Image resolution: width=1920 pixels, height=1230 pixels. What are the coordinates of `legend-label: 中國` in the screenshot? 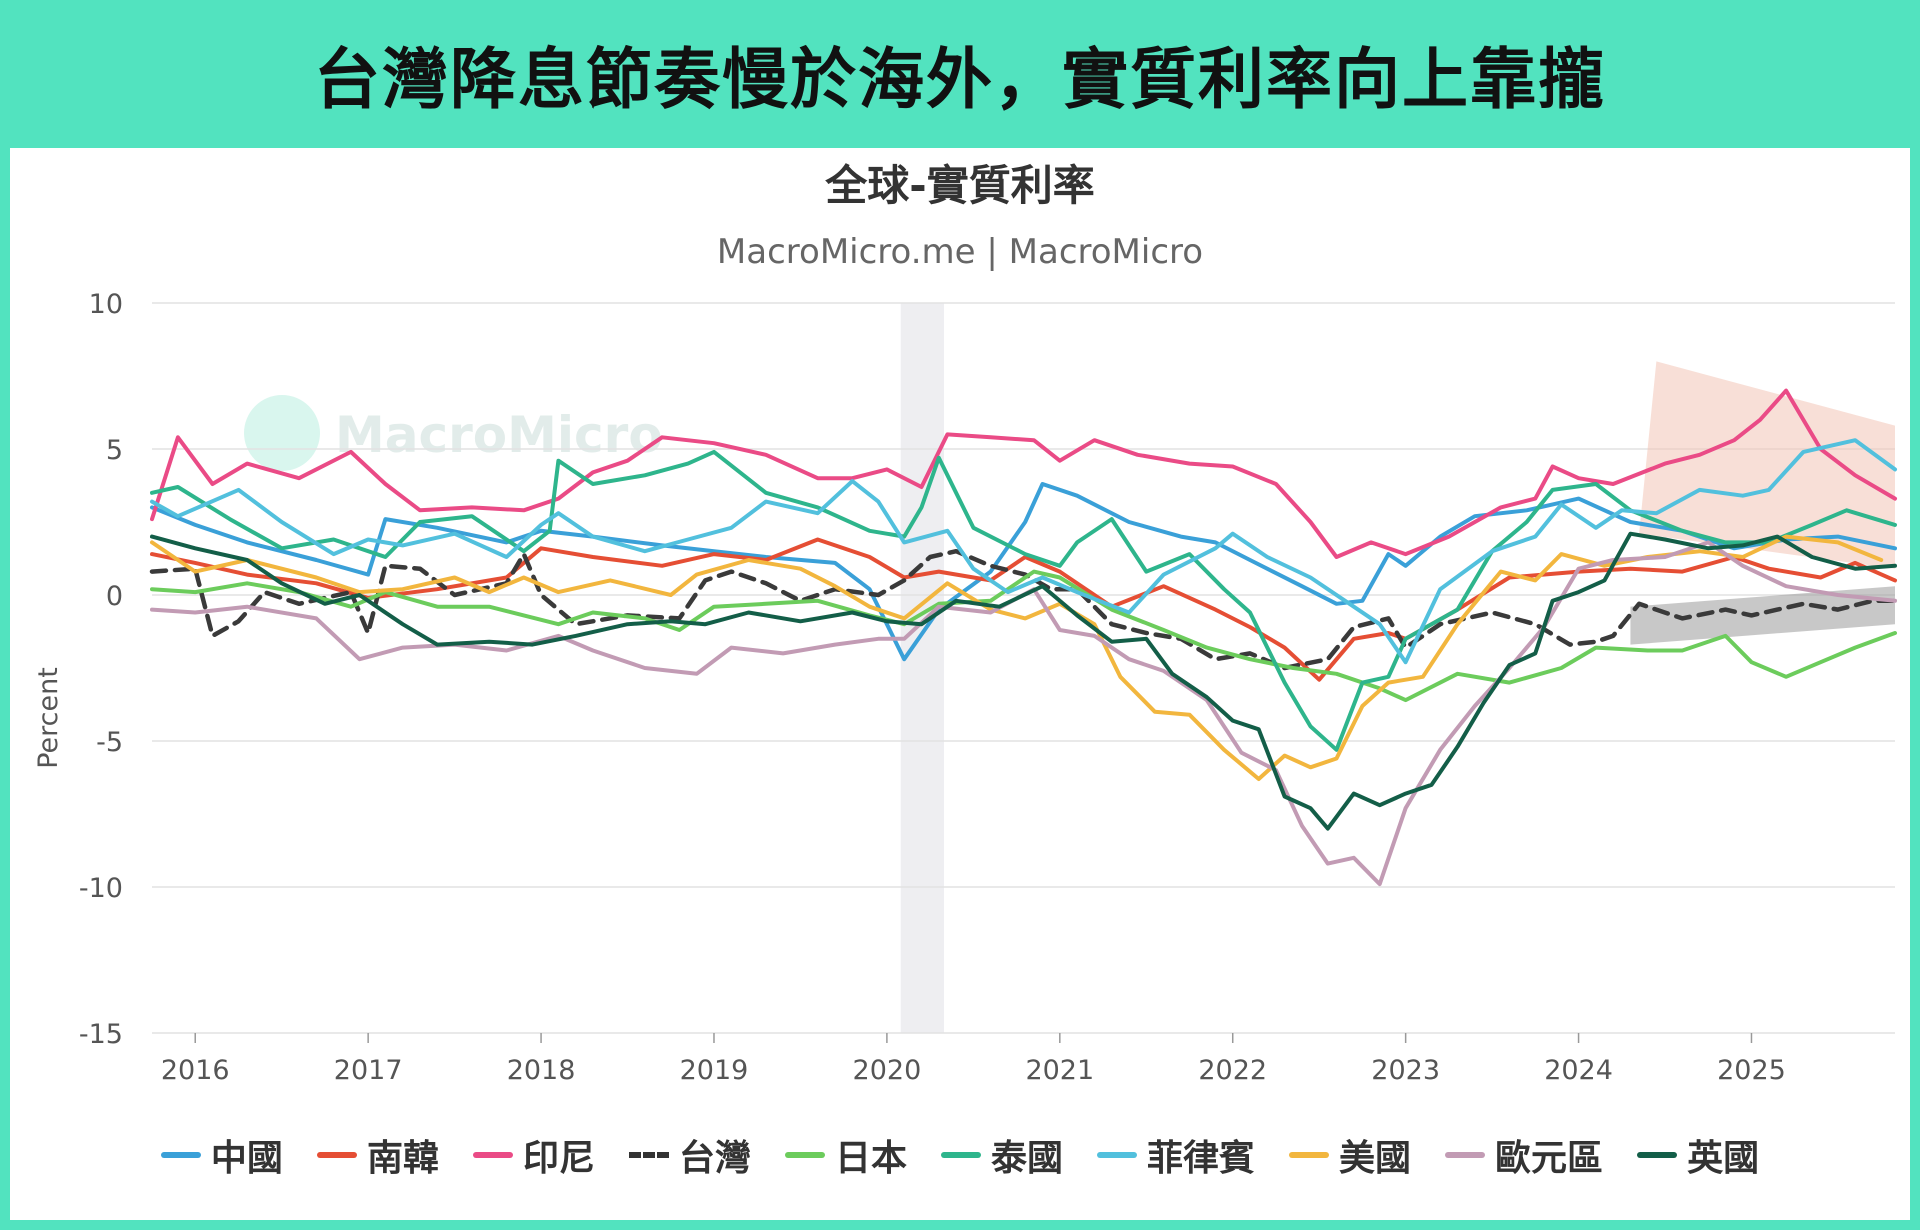 It's located at (246, 1158).